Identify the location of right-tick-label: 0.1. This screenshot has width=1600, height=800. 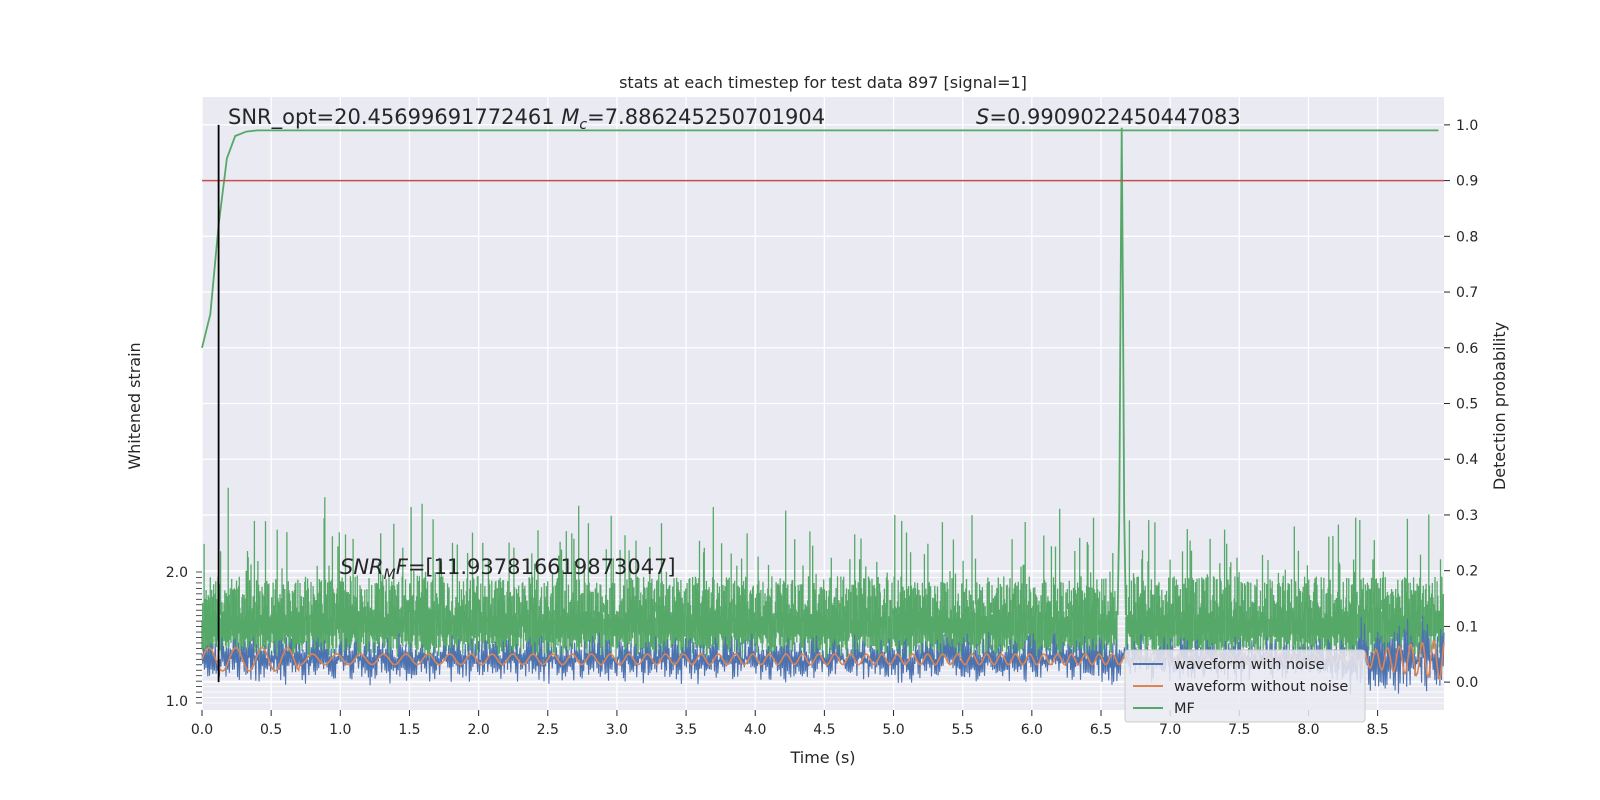
(1467, 627).